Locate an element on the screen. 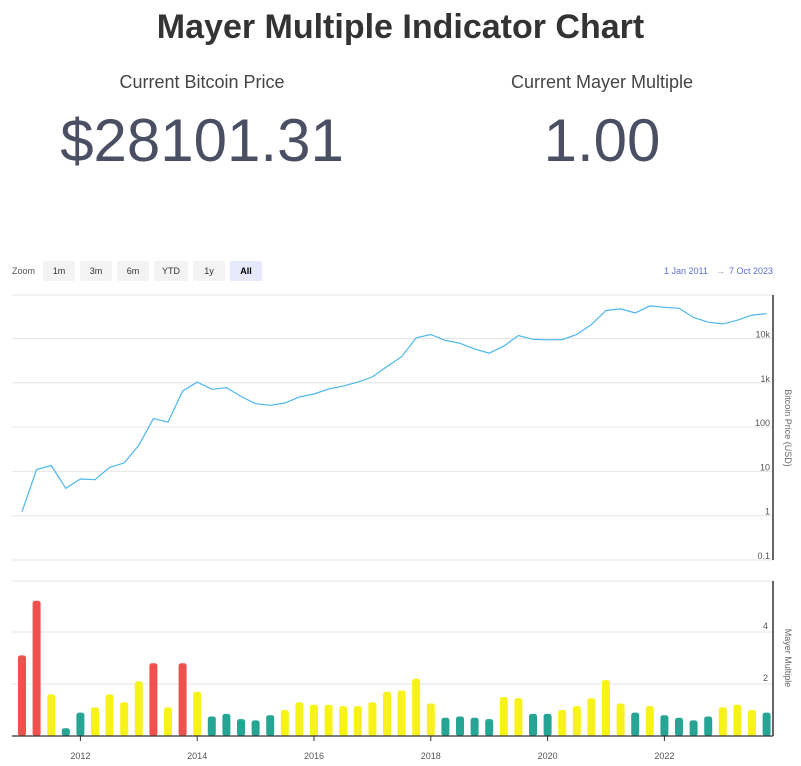 This screenshot has width=801, height=766. price-y-tick-label: 10k is located at coordinates (762, 335).